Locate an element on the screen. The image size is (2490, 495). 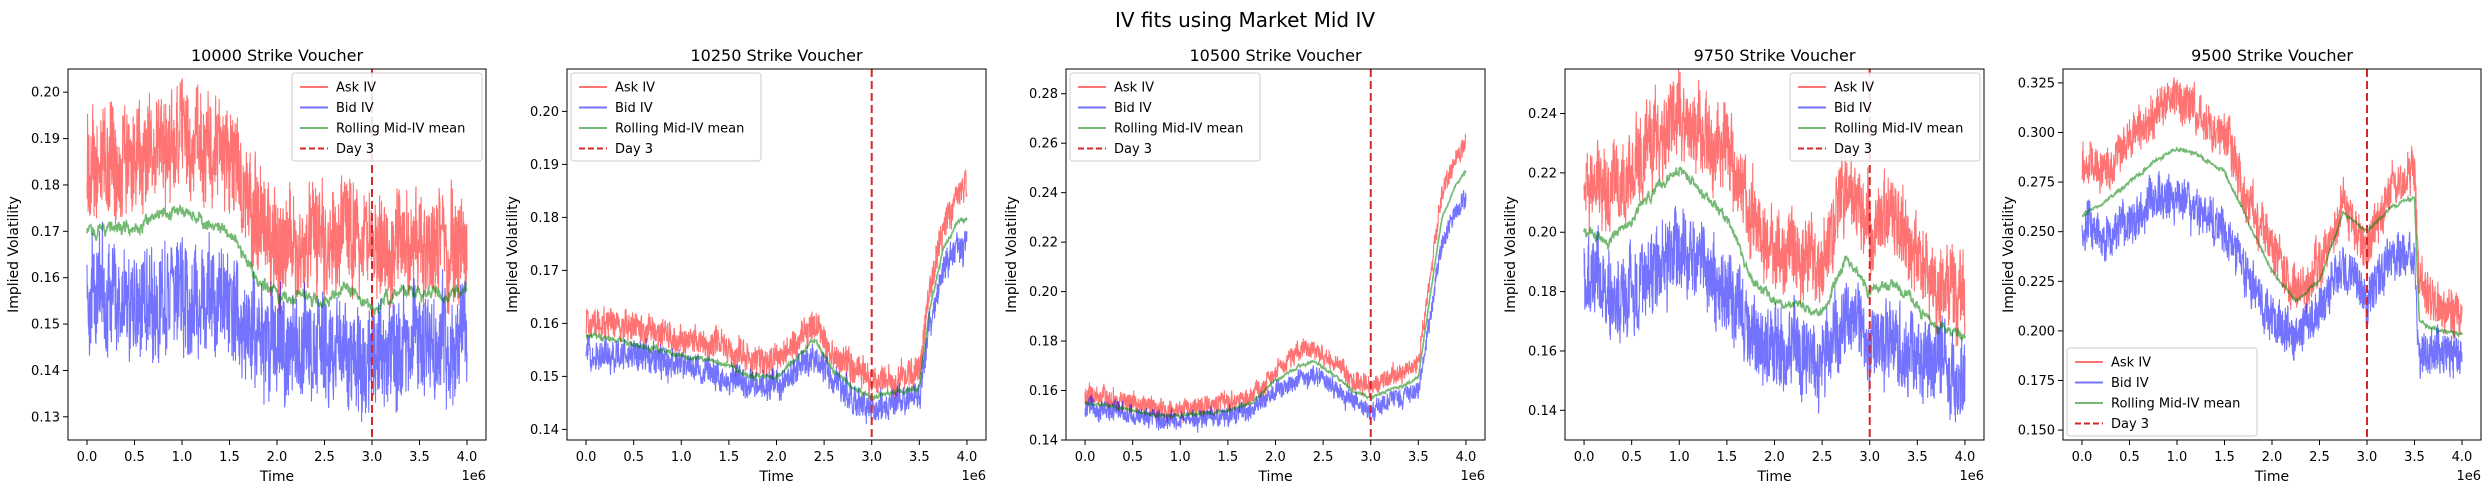
x-offset-label: 1e6 is located at coordinates (973, 476).